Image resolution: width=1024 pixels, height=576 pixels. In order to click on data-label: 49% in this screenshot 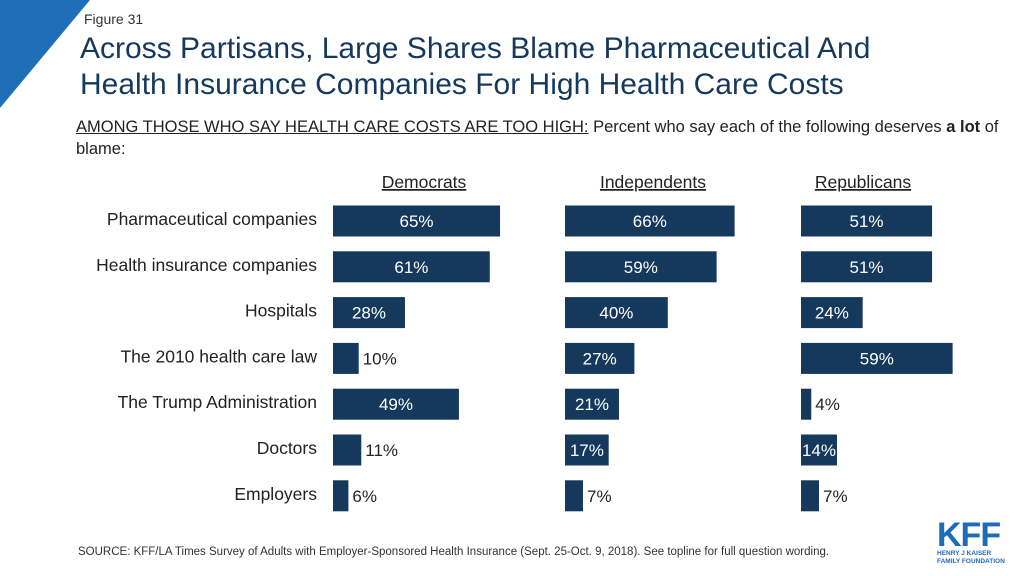, I will do `click(396, 404)`.